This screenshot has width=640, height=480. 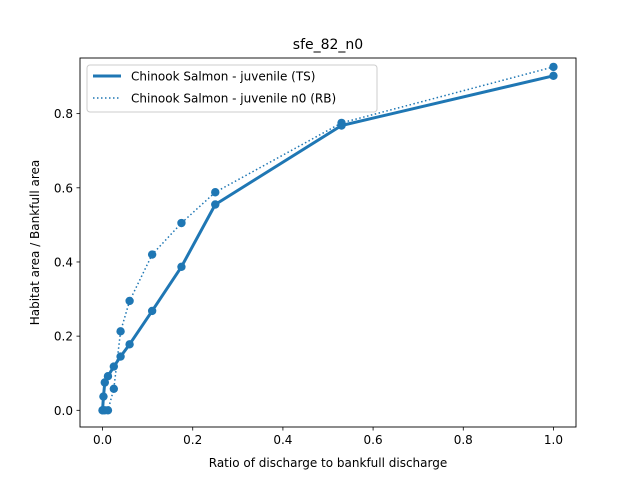 I want to click on legend-box, so click(x=232, y=88).